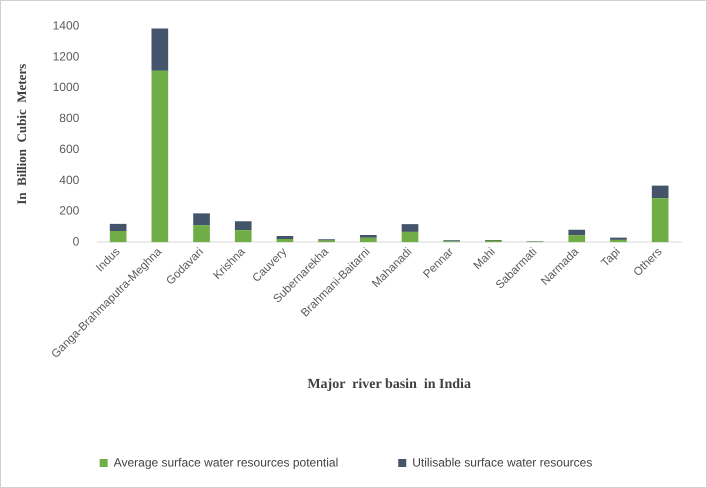 This screenshot has height=488, width=707. What do you see at coordinates (22, 134) in the screenshot?
I see `y-axis-title: In Billion Cubic Meters` at bounding box center [22, 134].